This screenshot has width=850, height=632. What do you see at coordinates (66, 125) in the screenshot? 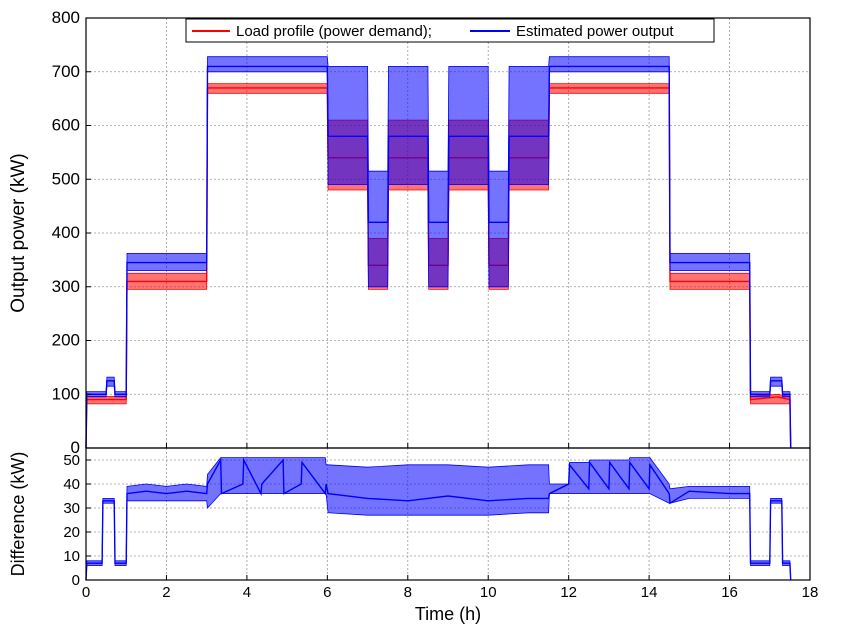
I see `panel-0-ytick-label: 600` at bounding box center [66, 125].